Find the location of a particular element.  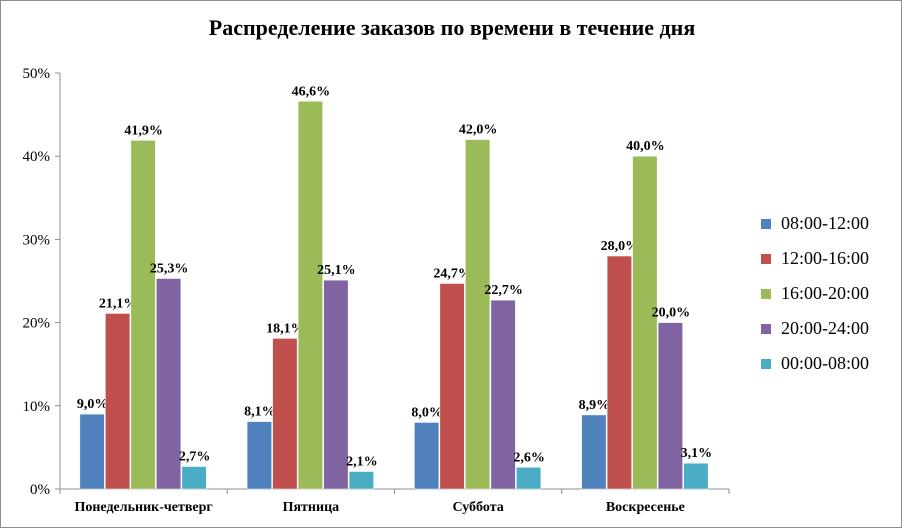

y-tick-label: 40% is located at coordinates (37, 157).